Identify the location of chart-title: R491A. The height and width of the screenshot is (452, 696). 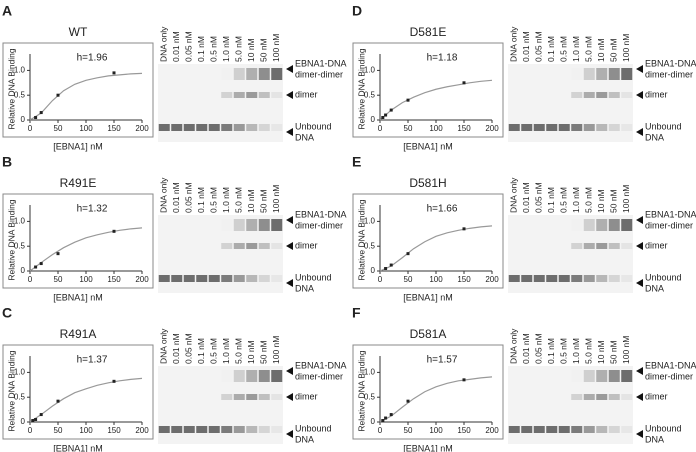
(78, 334).